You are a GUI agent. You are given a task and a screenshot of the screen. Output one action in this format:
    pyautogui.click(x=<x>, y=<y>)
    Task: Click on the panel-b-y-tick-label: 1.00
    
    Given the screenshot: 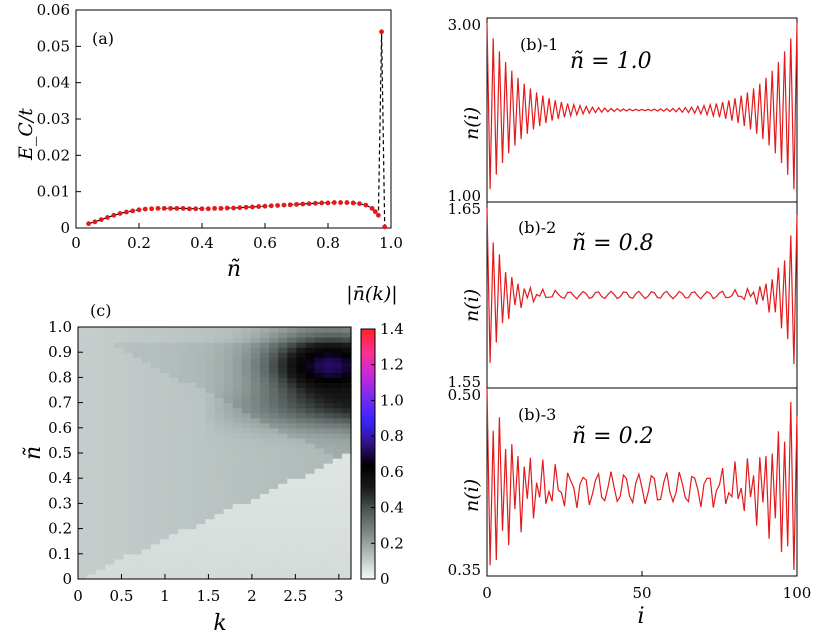 What is the action you would take?
    pyautogui.click(x=464, y=196)
    